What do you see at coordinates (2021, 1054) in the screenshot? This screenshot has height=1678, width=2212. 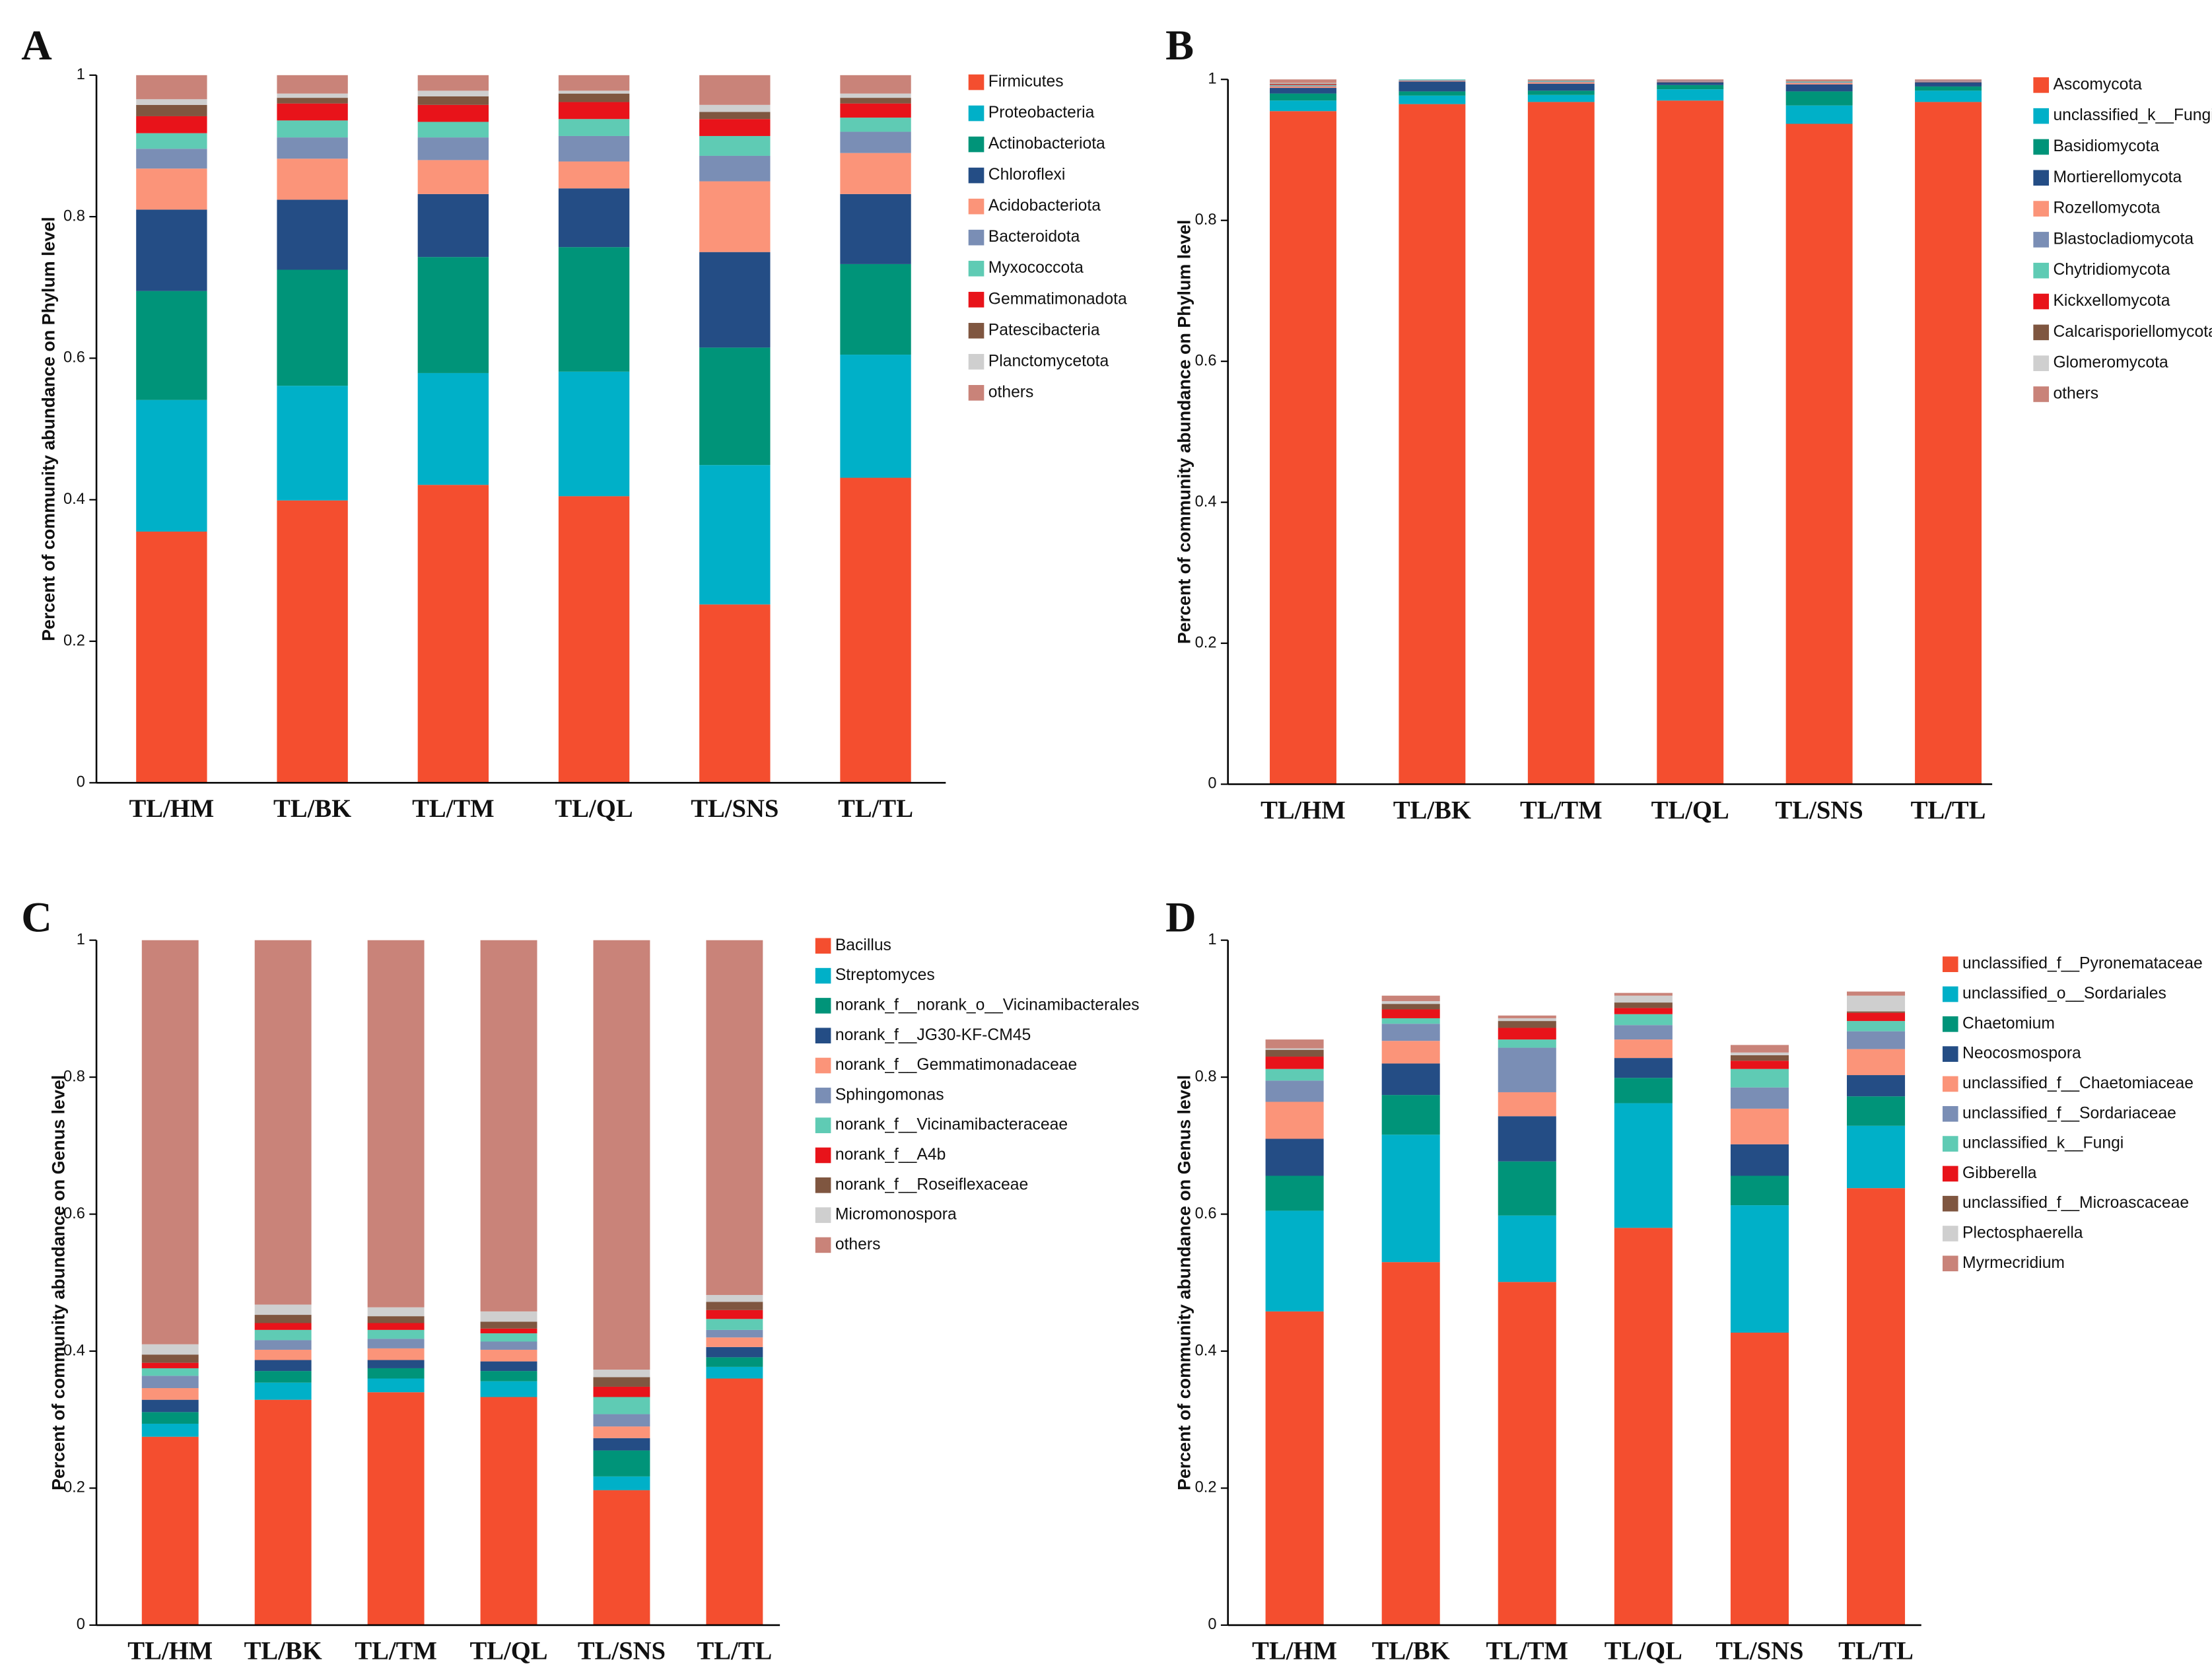 I see `legend-label: Neocosmospora` at bounding box center [2021, 1054].